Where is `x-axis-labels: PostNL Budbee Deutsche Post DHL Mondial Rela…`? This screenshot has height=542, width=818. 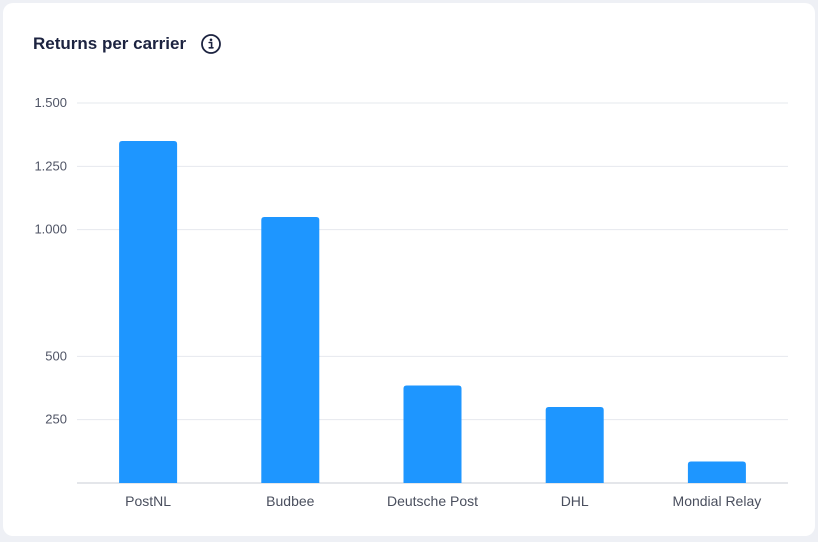
x-axis-labels: PostNL Budbee Deutsche Post DHL Mondial Rela… is located at coordinates (443, 501).